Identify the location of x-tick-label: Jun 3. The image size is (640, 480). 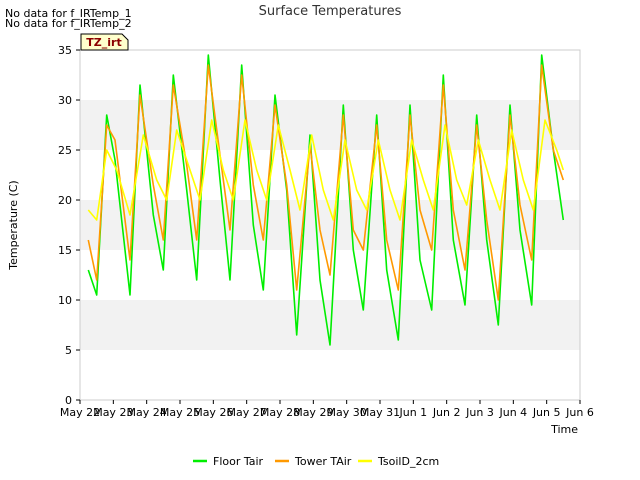
(479, 412).